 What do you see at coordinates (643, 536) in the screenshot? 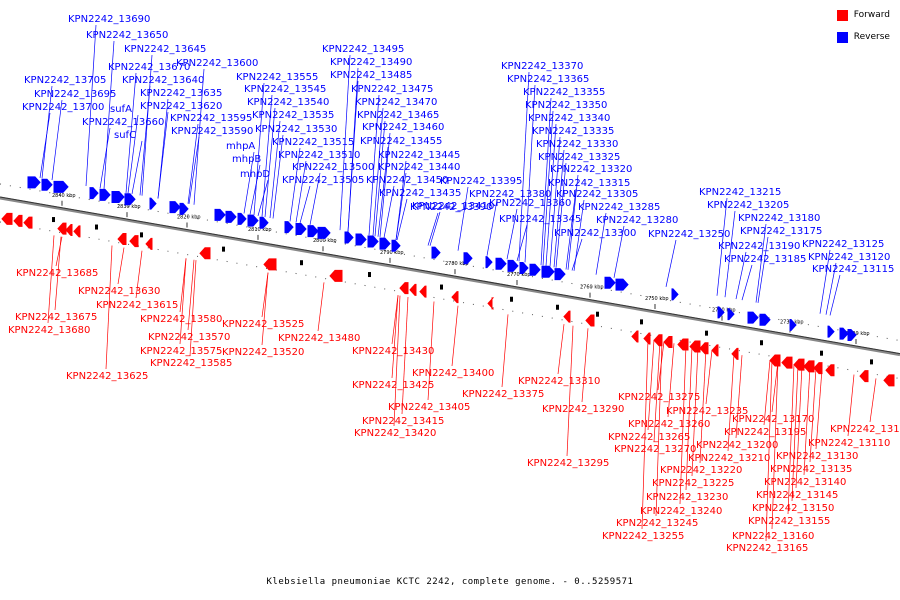
I see `forward-gene-label: KPN2242_13255` at bounding box center [643, 536].